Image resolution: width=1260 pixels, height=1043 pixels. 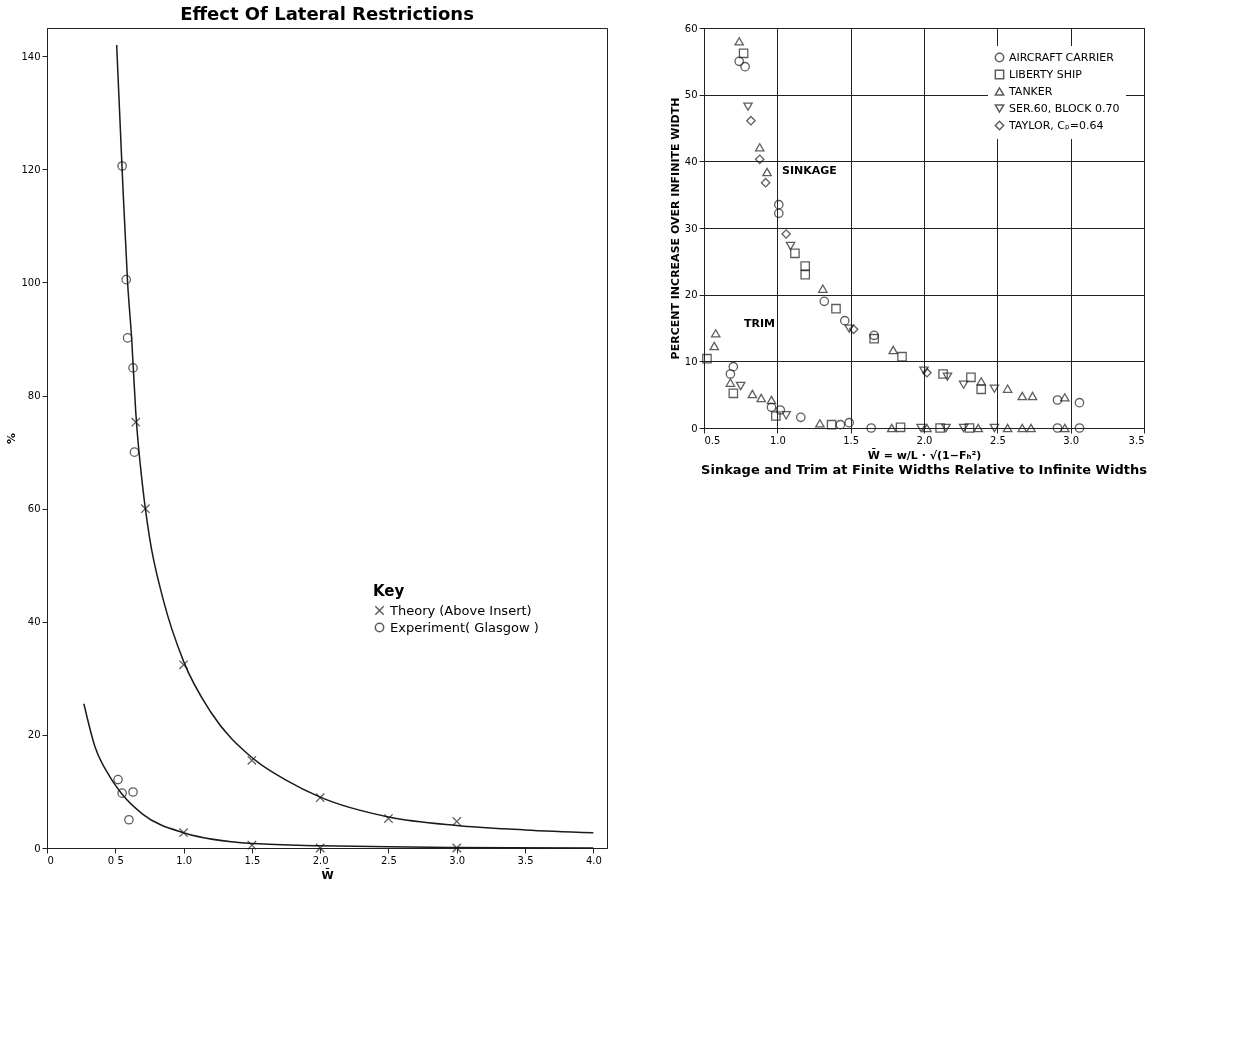 I want to click on annotation: SINKAGE, so click(x=809, y=170).